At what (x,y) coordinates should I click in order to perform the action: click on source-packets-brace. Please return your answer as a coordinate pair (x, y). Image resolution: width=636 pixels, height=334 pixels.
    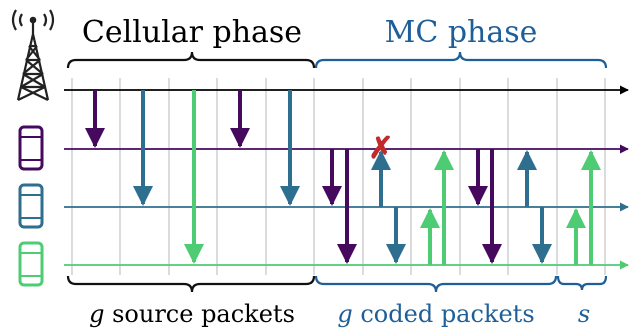
    Looking at the image, I should click on (191, 284).